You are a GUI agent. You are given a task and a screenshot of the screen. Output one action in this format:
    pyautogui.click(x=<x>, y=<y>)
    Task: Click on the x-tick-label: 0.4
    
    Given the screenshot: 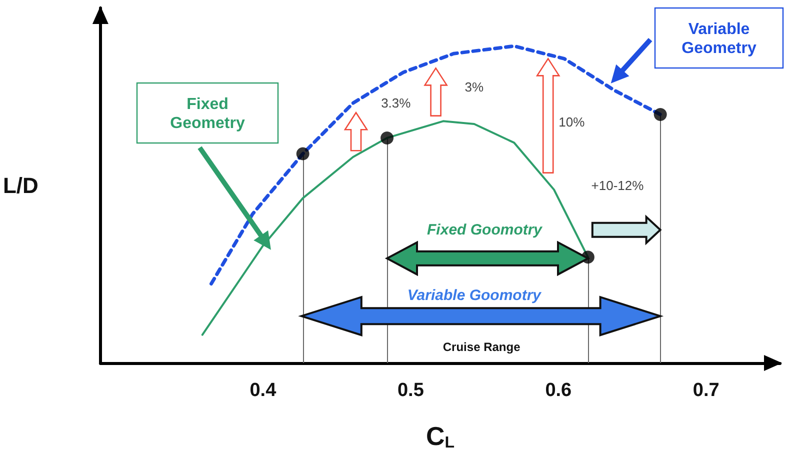 What is the action you would take?
    pyautogui.click(x=263, y=390)
    